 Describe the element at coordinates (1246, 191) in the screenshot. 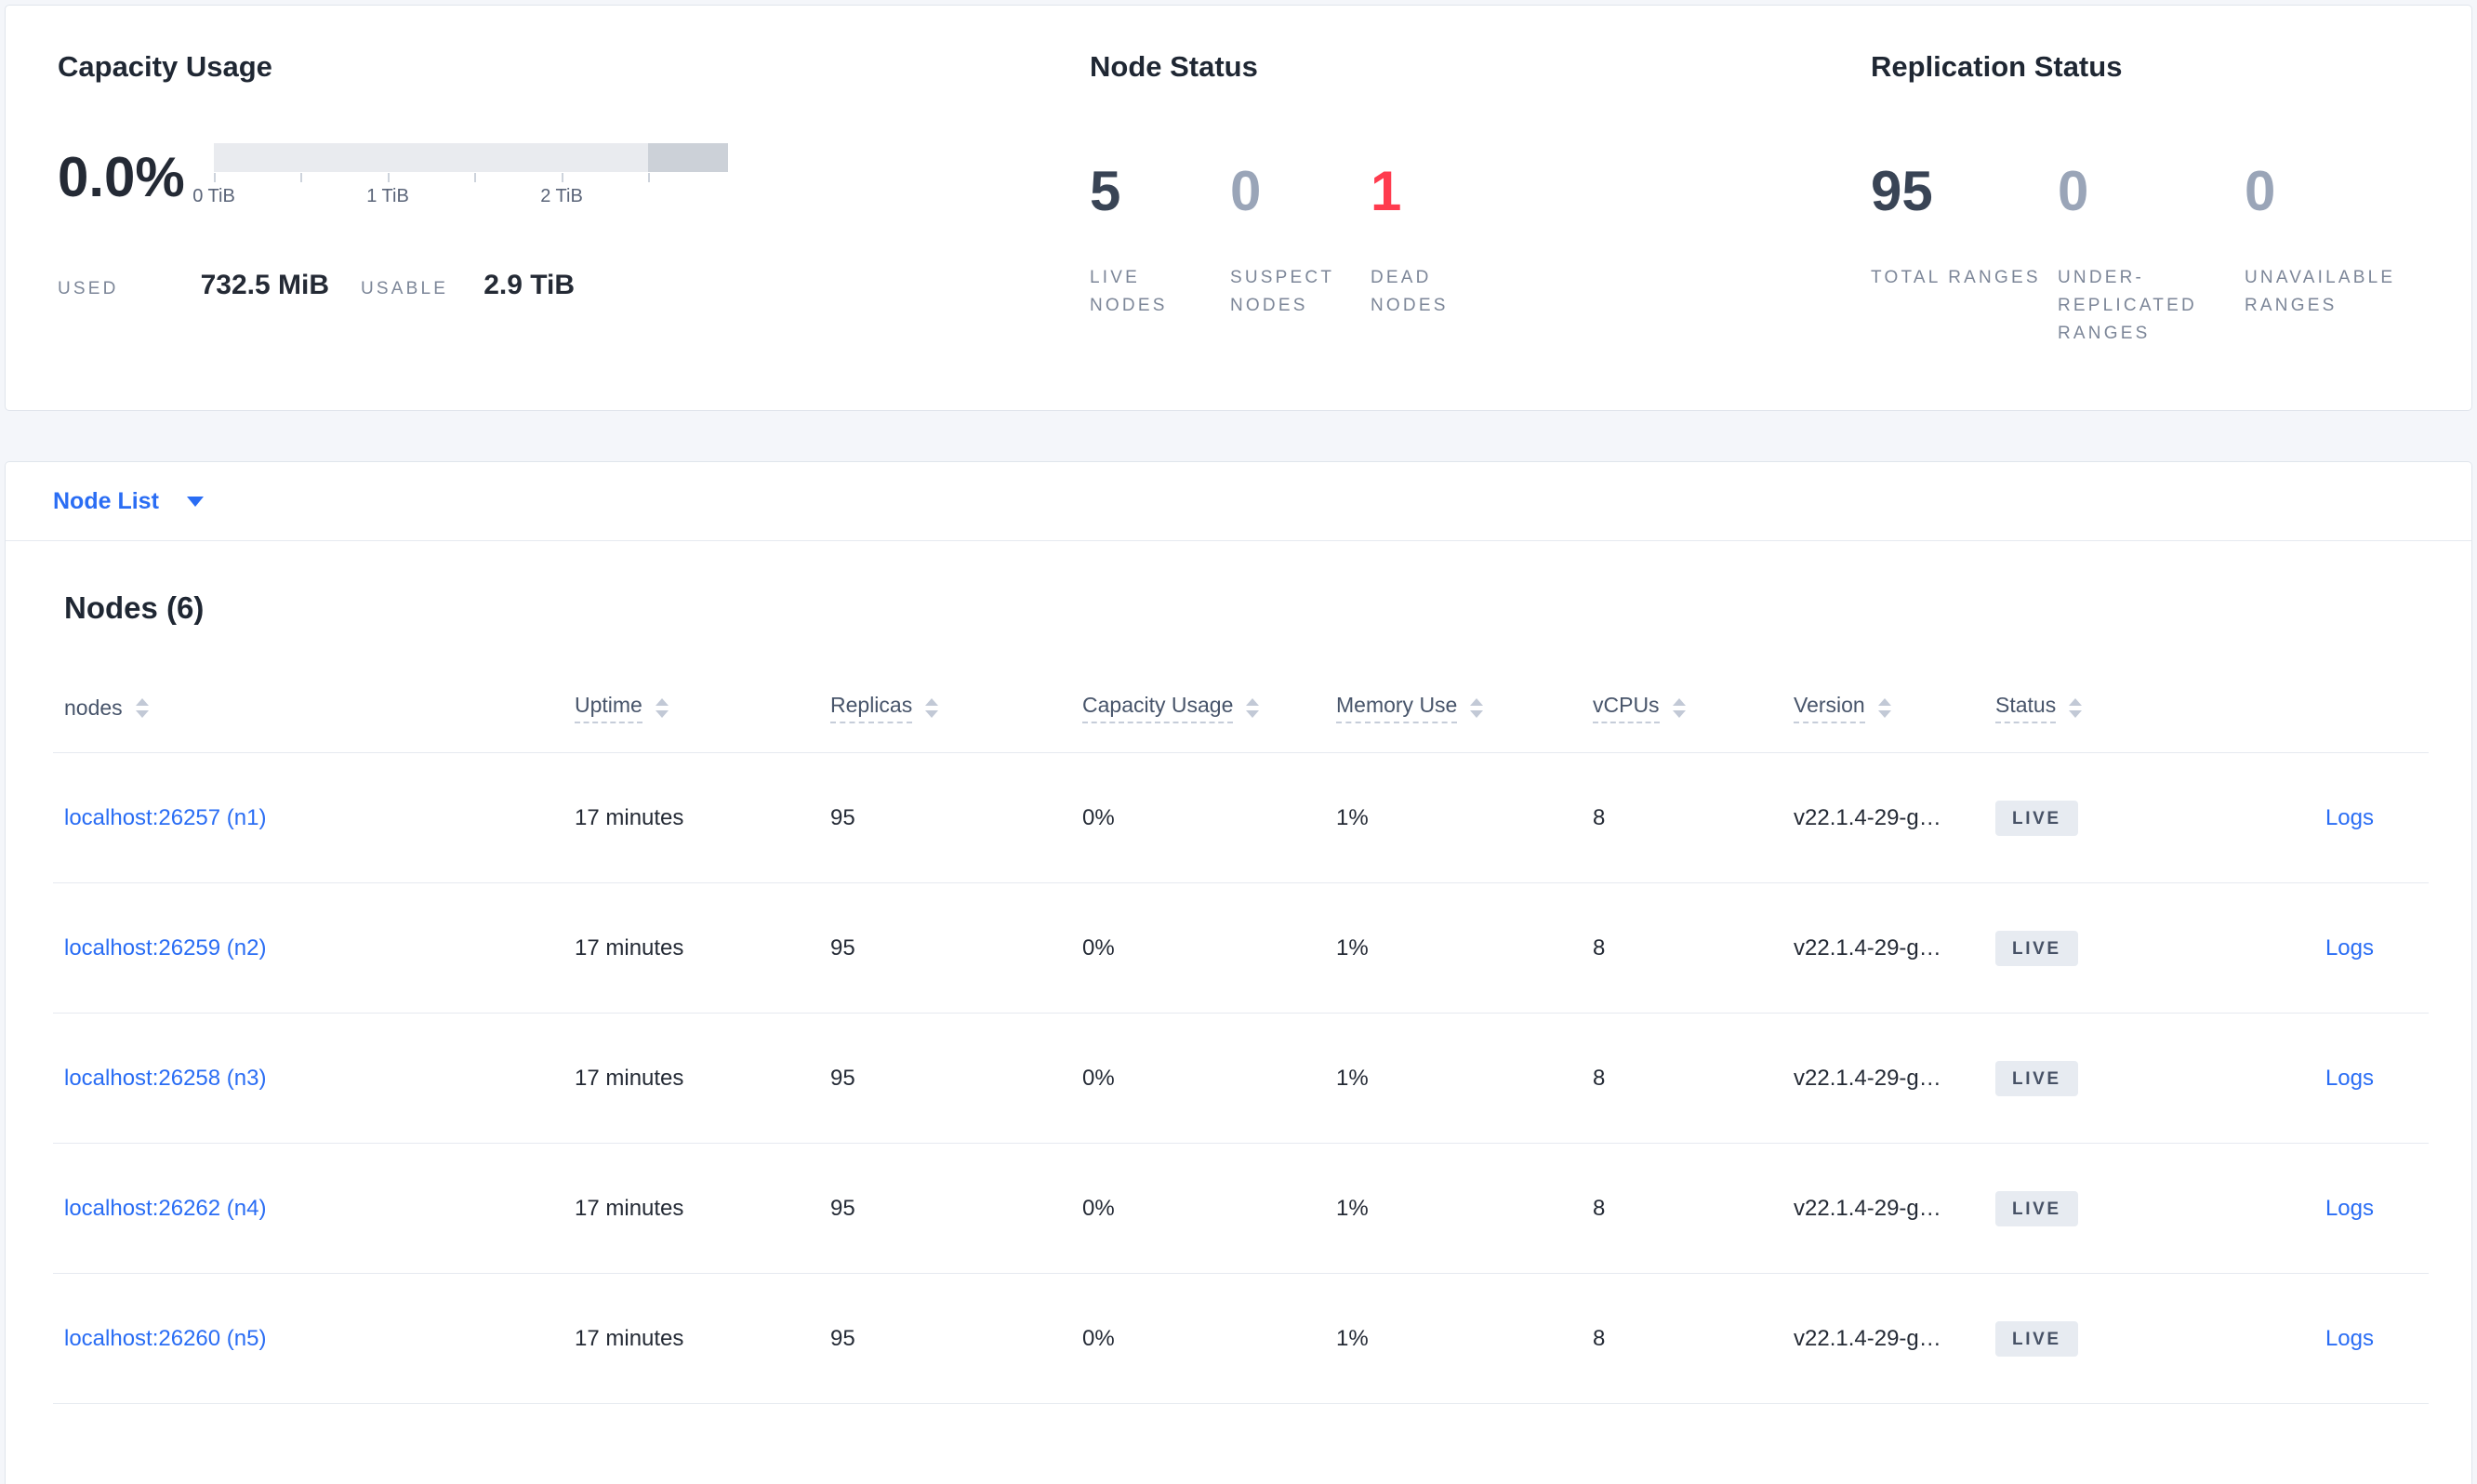

I see `suspect-nodes-value: 0` at that location.